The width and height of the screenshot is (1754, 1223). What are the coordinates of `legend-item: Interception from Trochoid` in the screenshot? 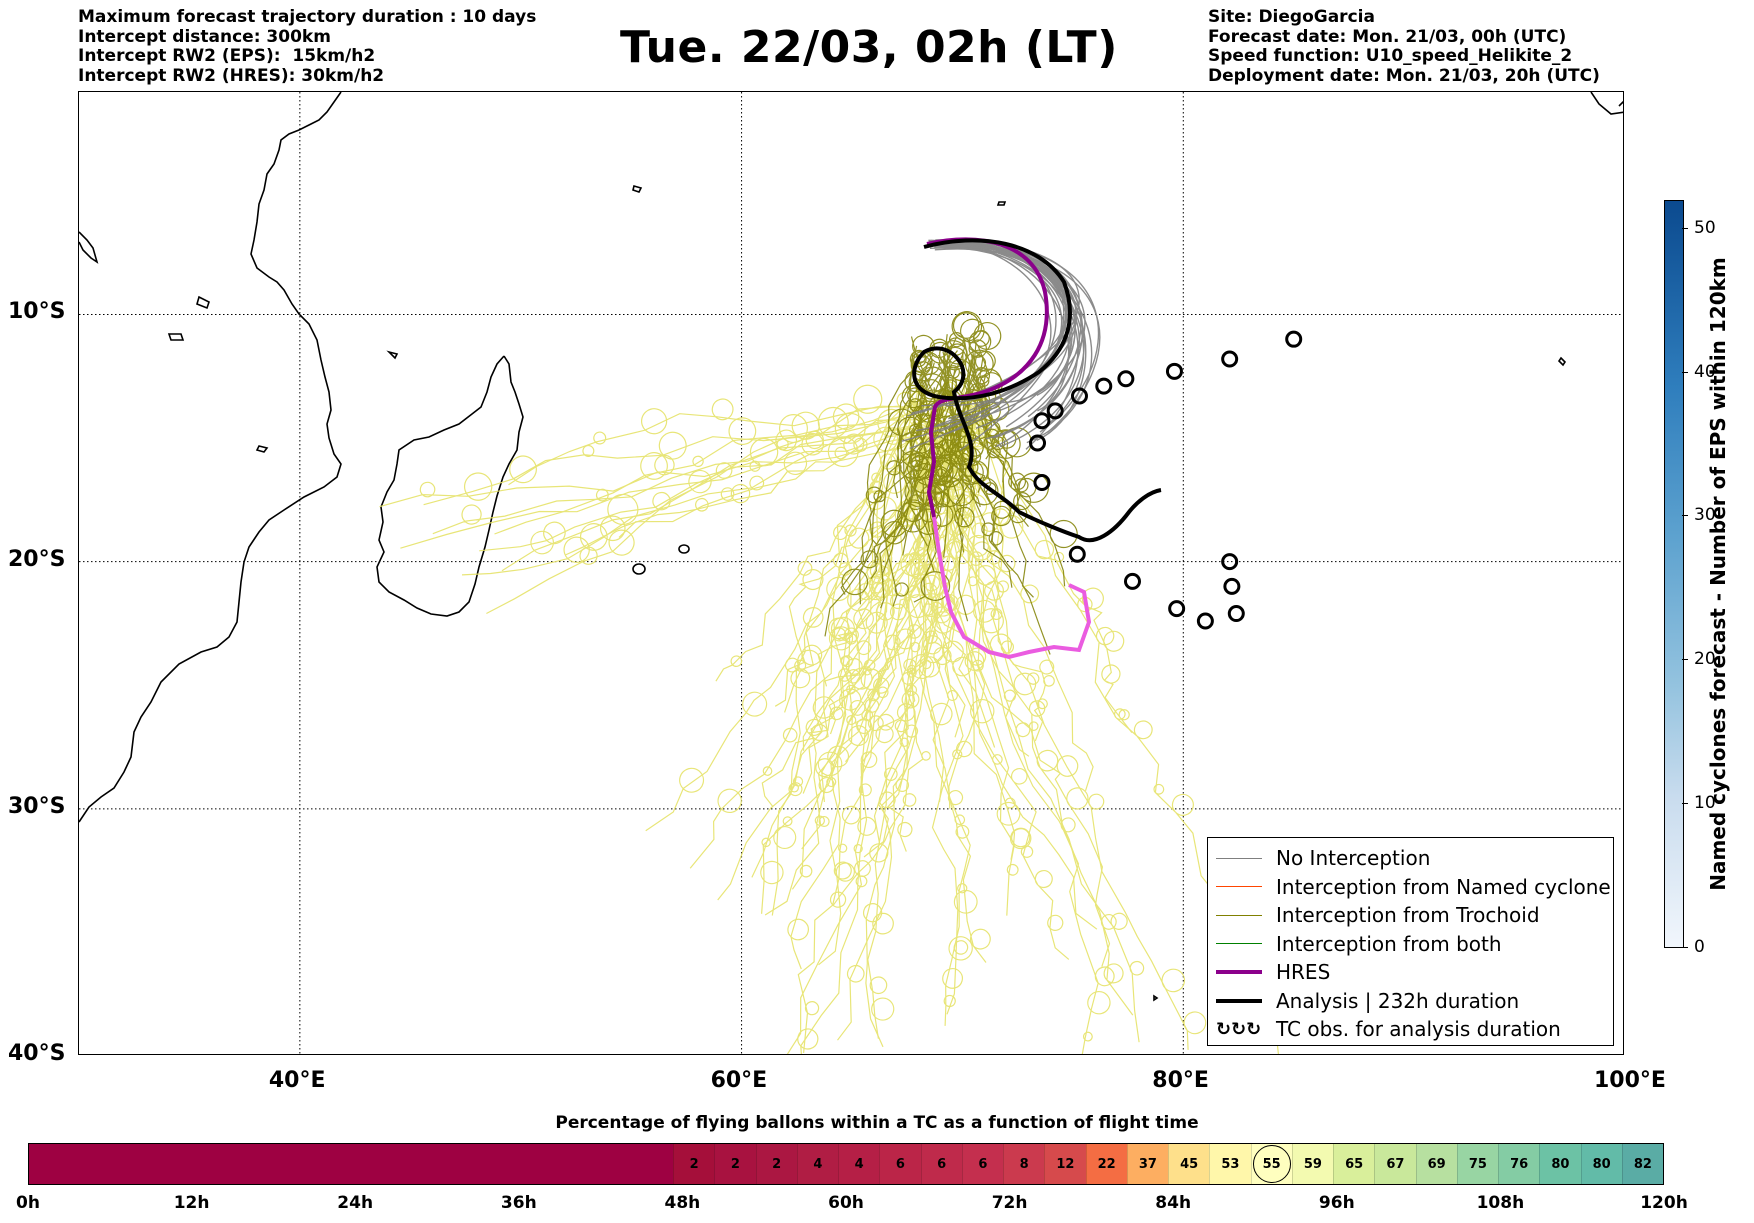 It's located at (1378, 915).